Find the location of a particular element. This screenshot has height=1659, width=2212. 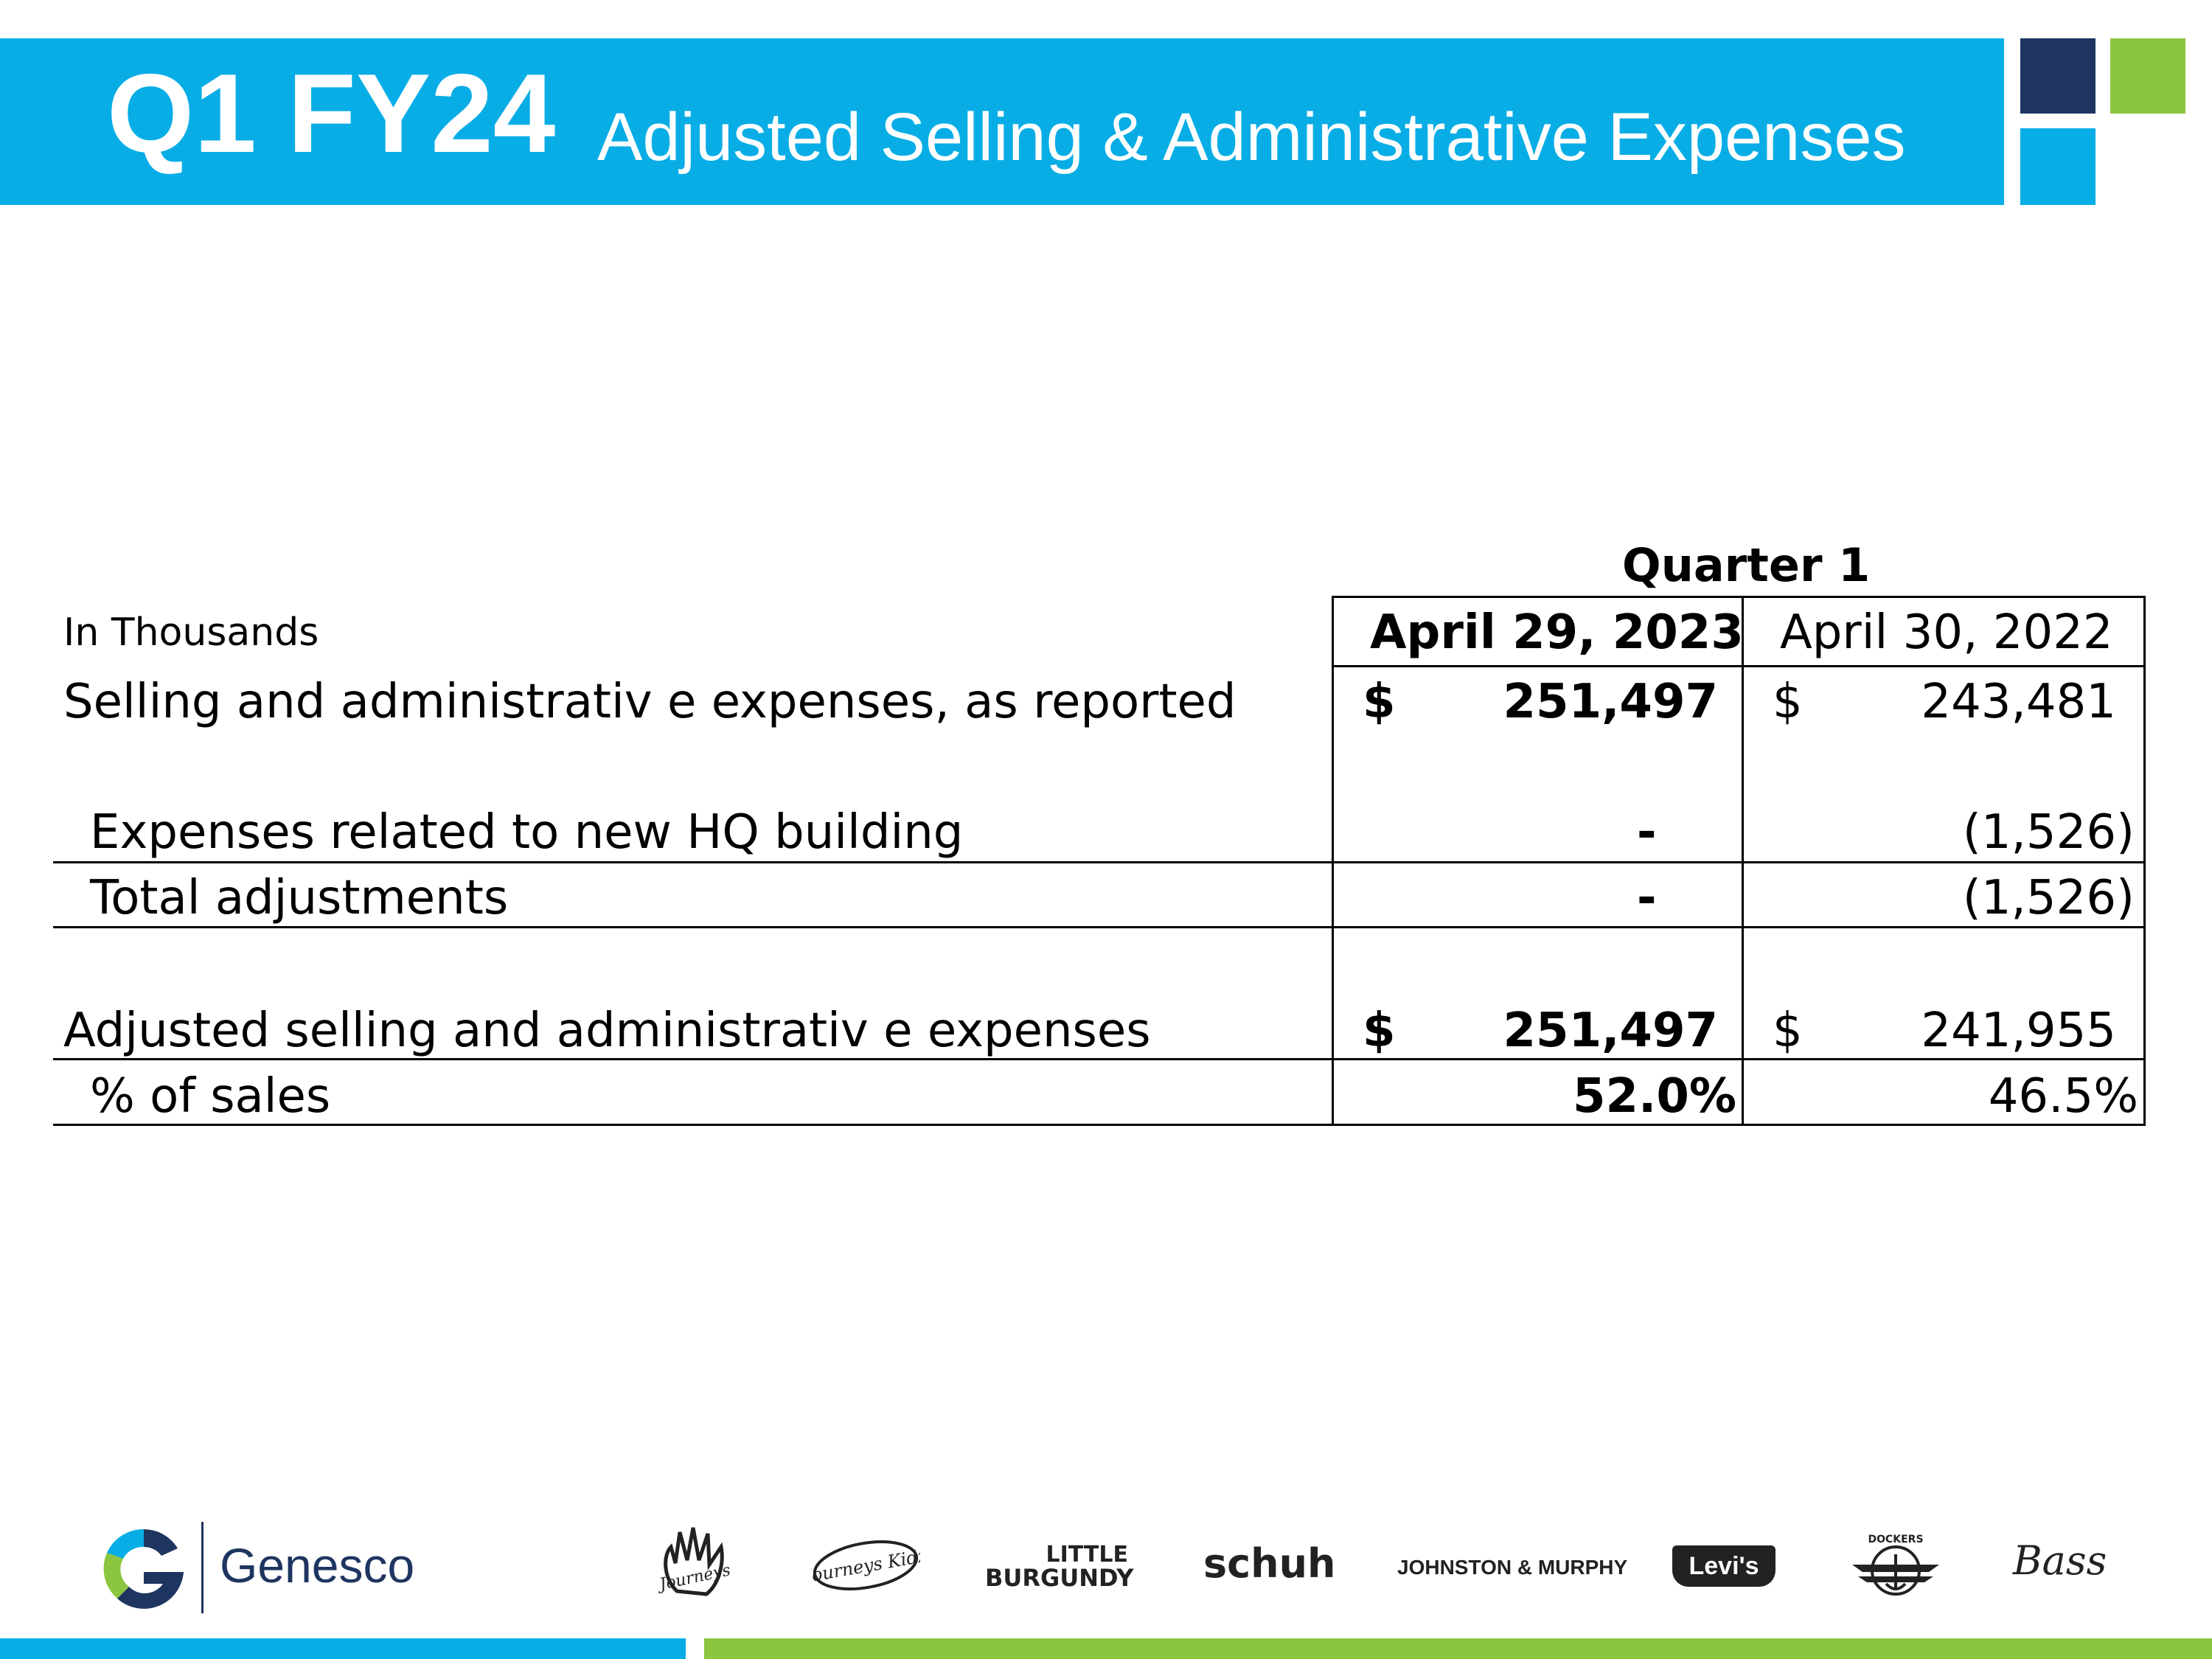

value-reported-current: 251,497 is located at coordinates (1611, 702).